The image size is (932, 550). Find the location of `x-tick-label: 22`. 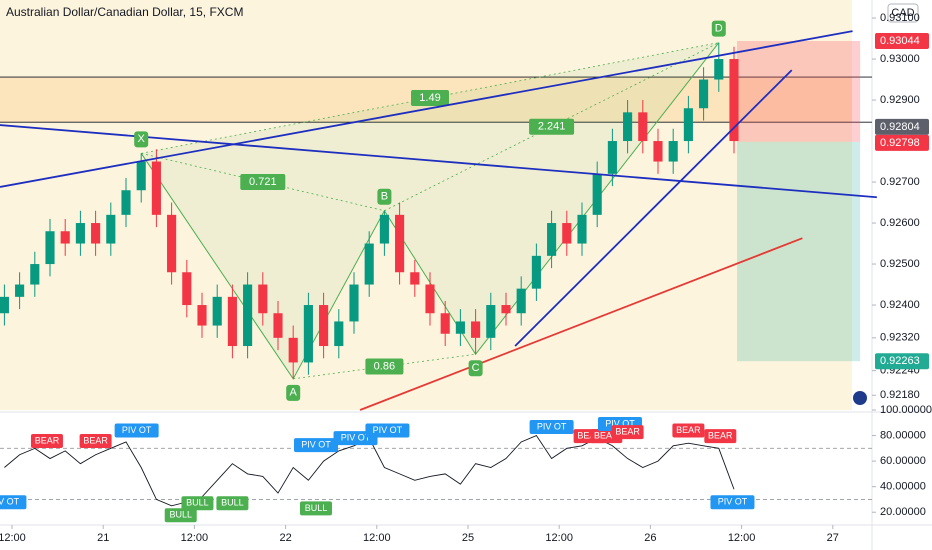

x-tick-label: 22 is located at coordinates (285, 538).